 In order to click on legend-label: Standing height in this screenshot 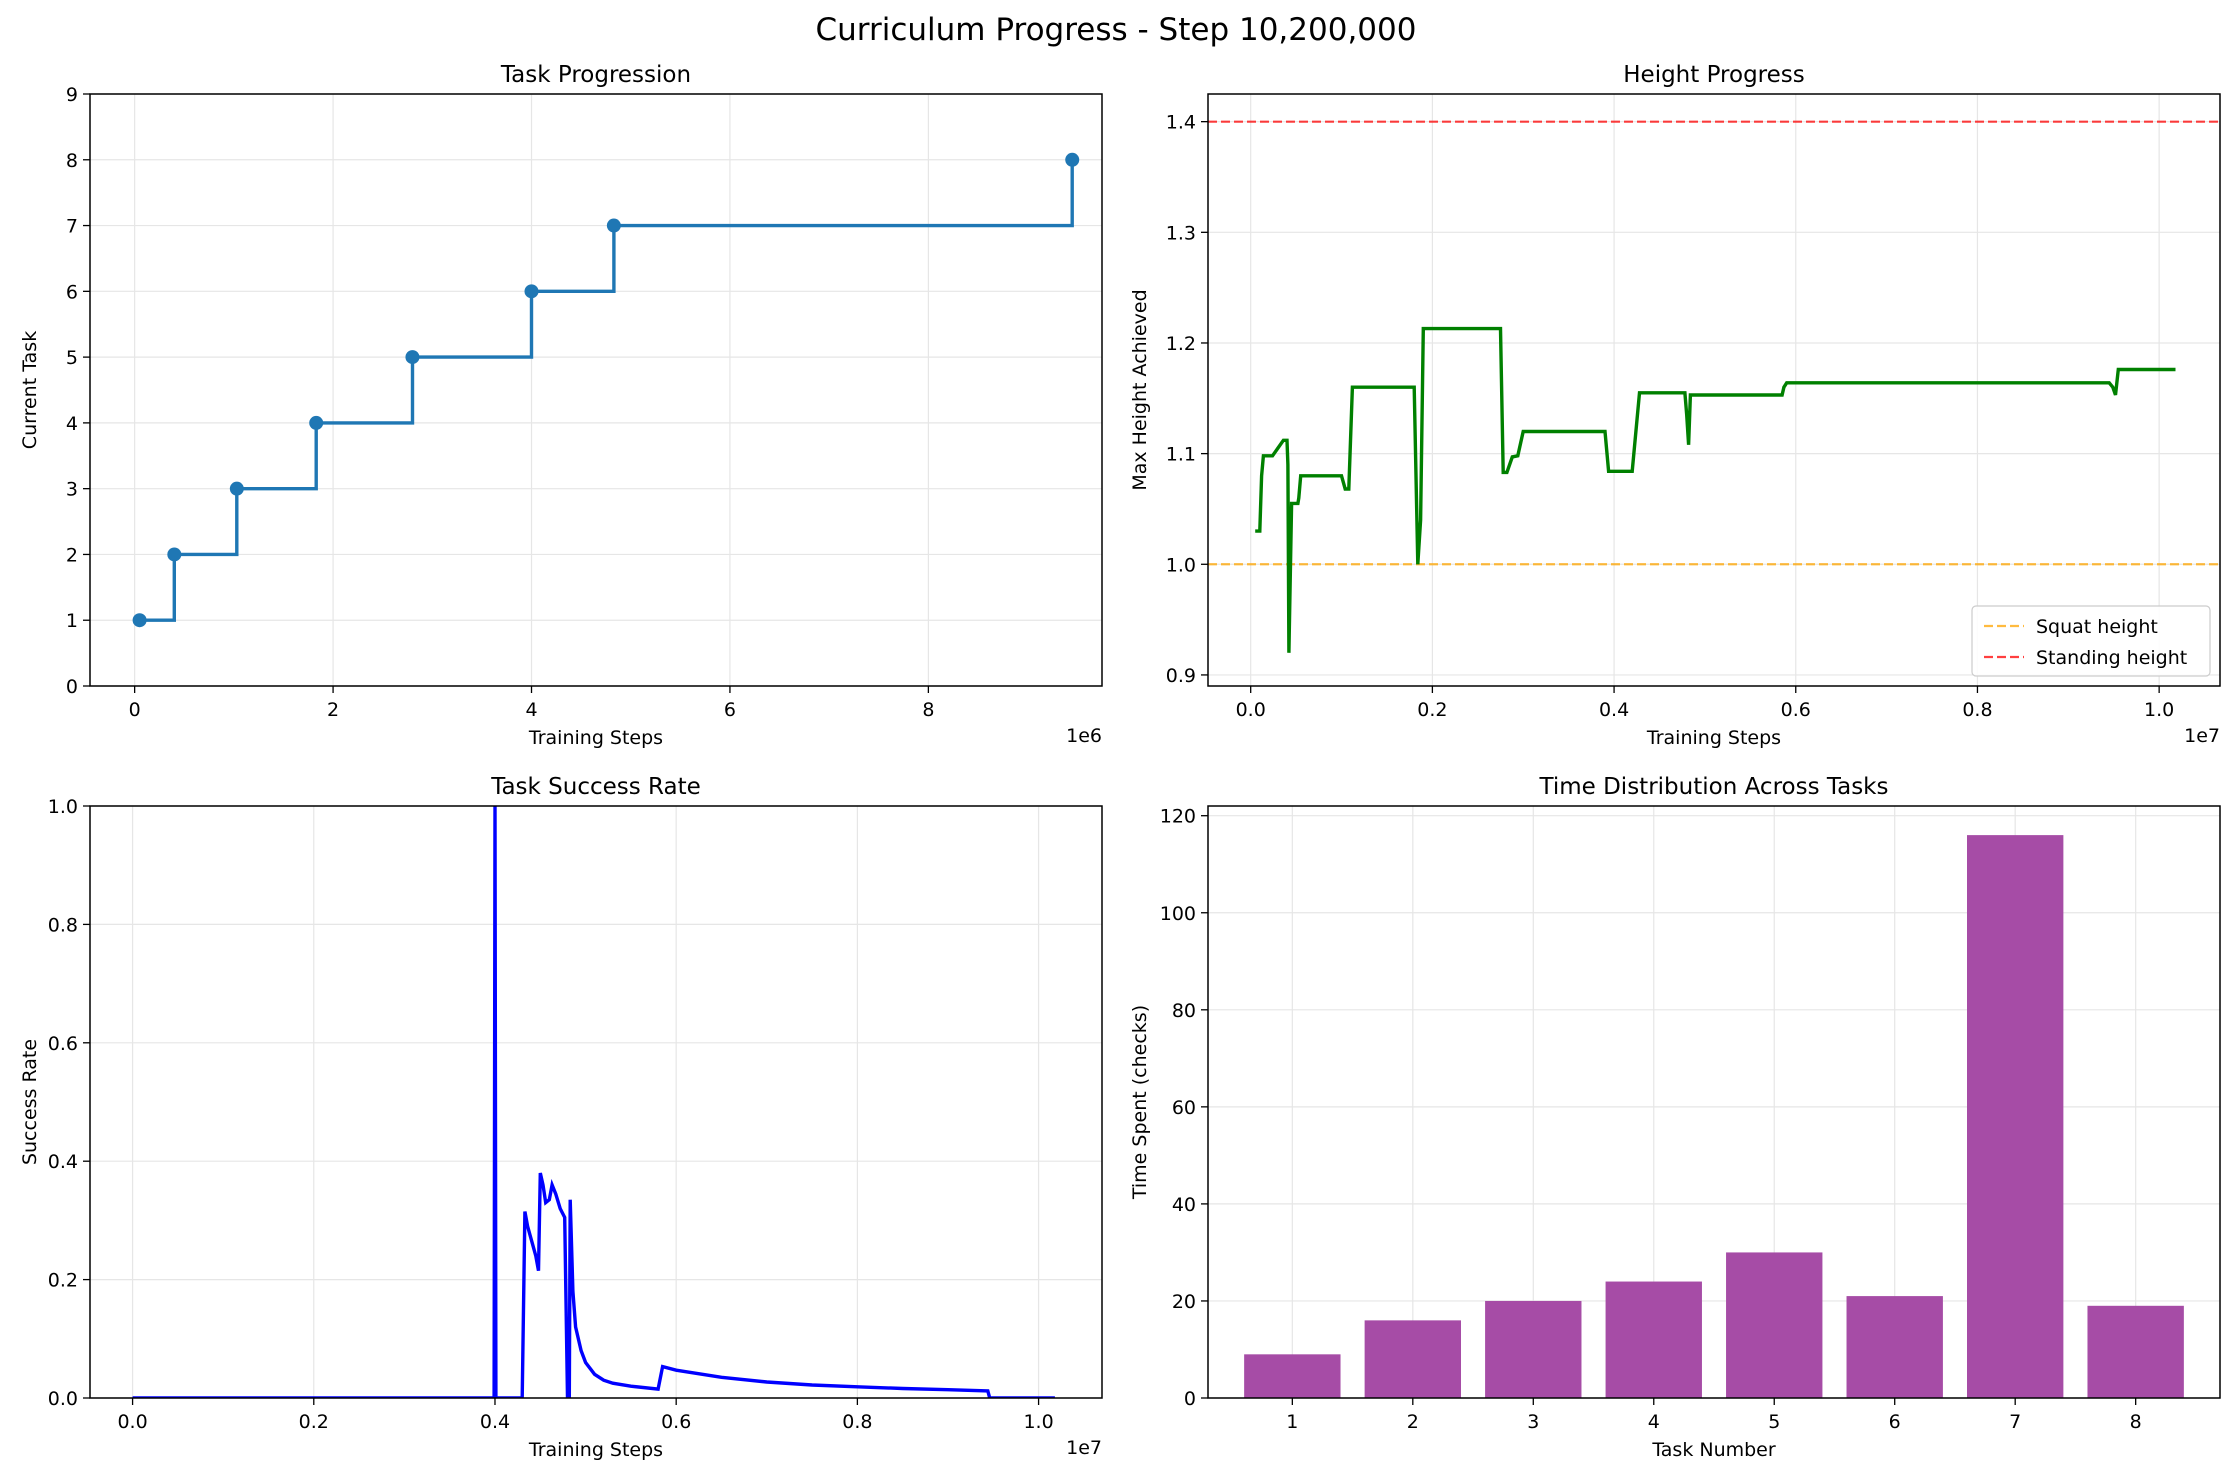, I will do `click(2111, 658)`.